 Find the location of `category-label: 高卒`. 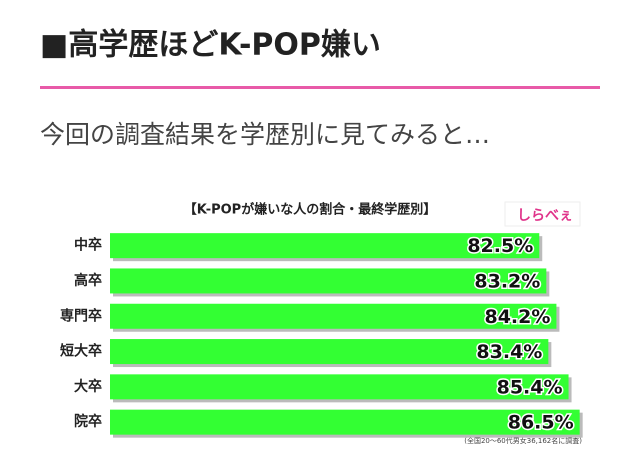

category-label: 高卒 is located at coordinates (88, 280).